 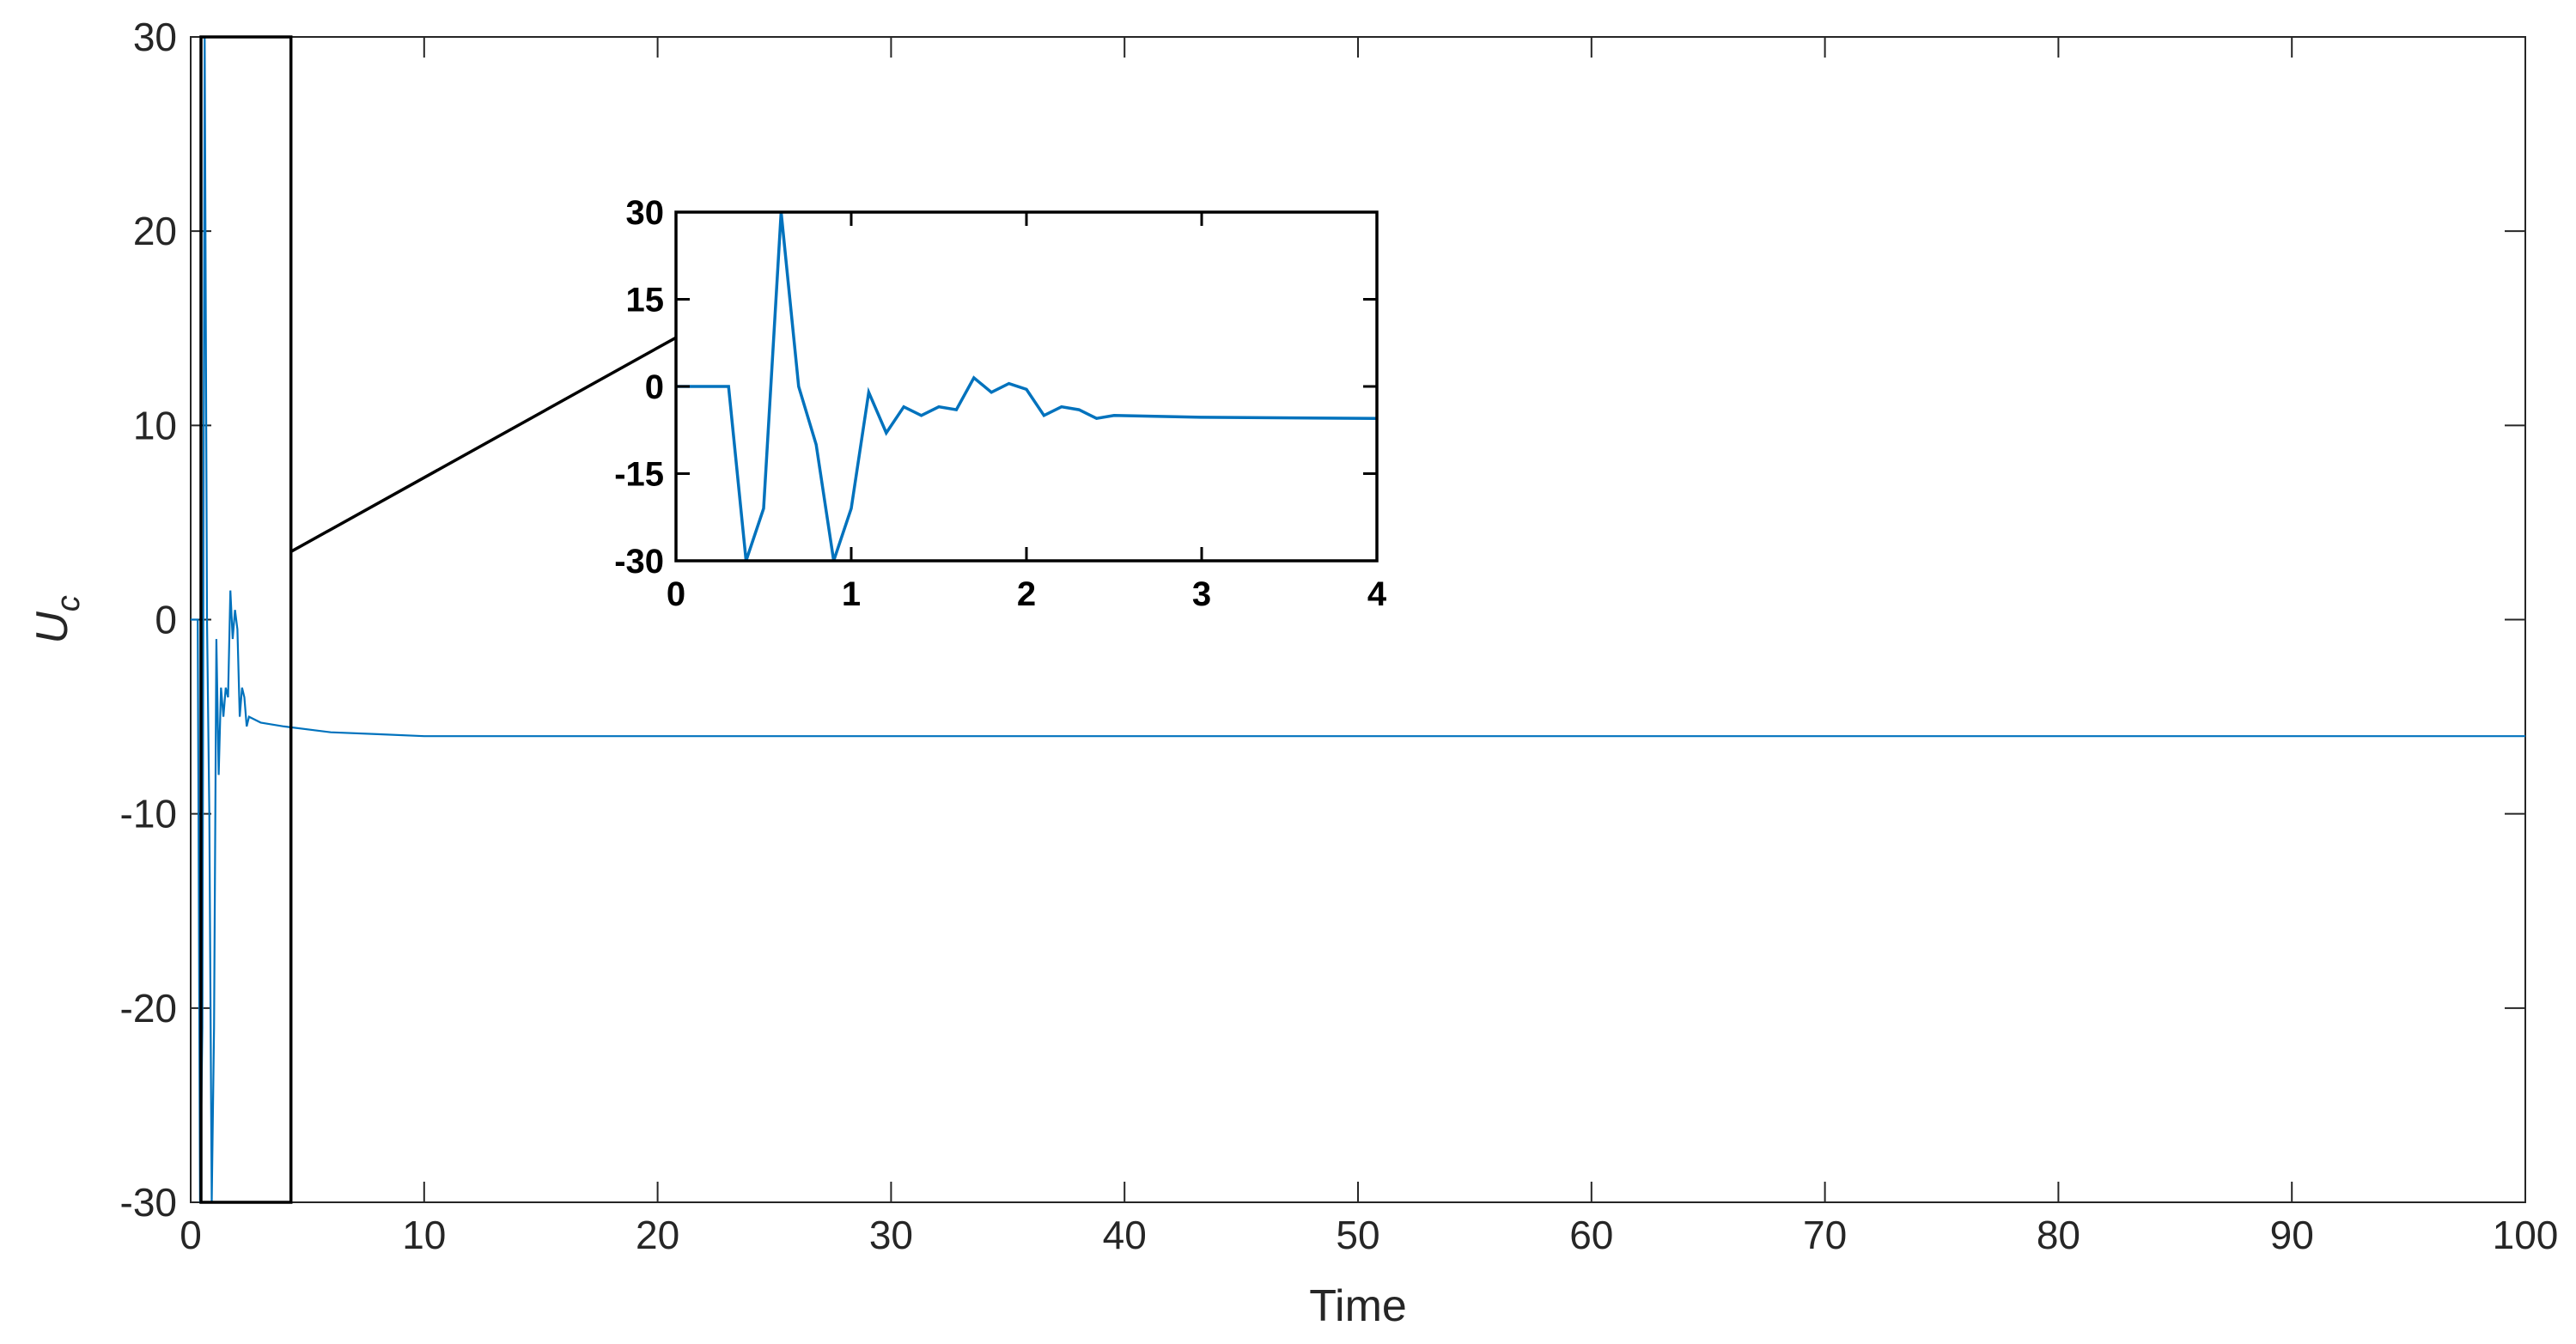 I want to click on x-tick-label: 60, so click(x=1591, y=1235).